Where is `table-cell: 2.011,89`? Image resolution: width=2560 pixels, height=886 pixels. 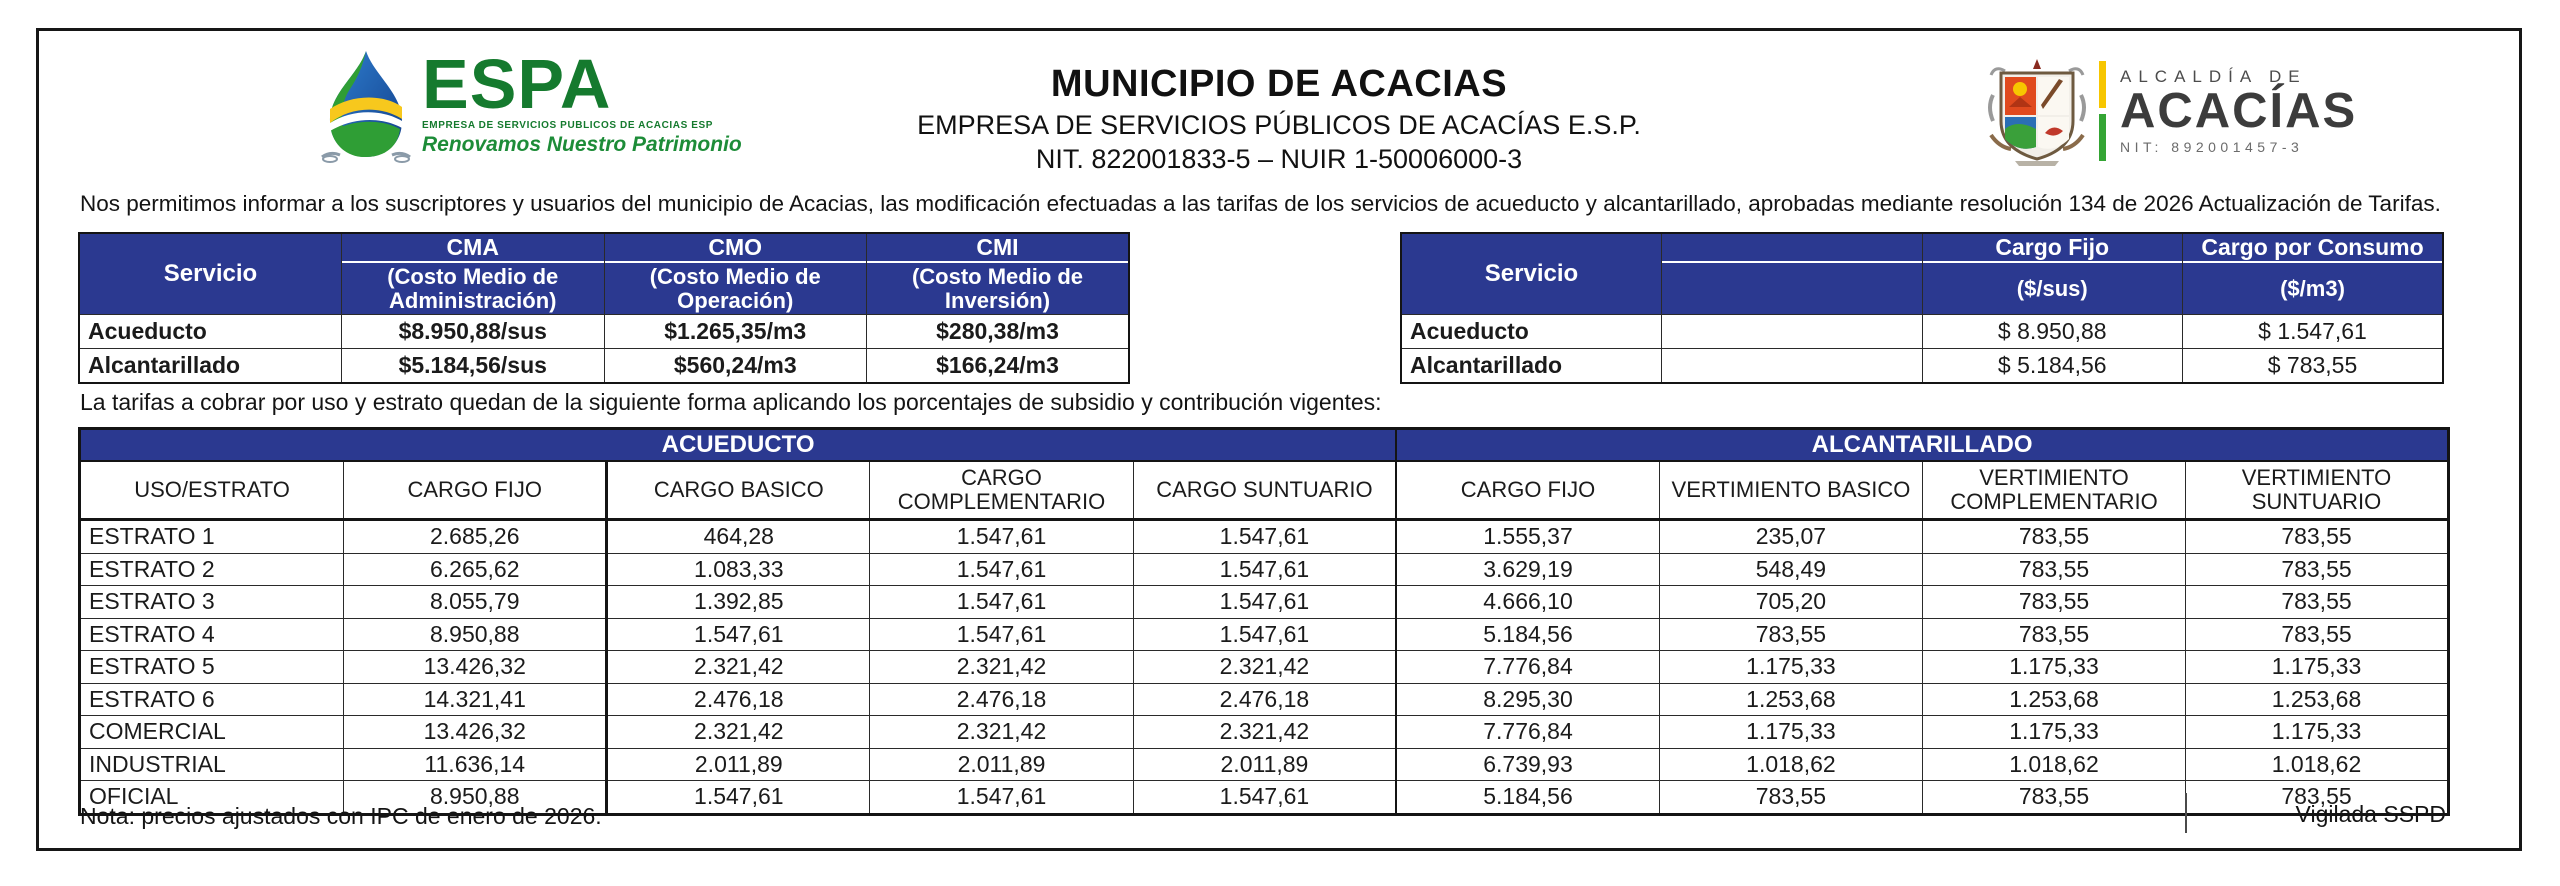
table-cell: 2.011,89 is located at coordinates (1265, 764).